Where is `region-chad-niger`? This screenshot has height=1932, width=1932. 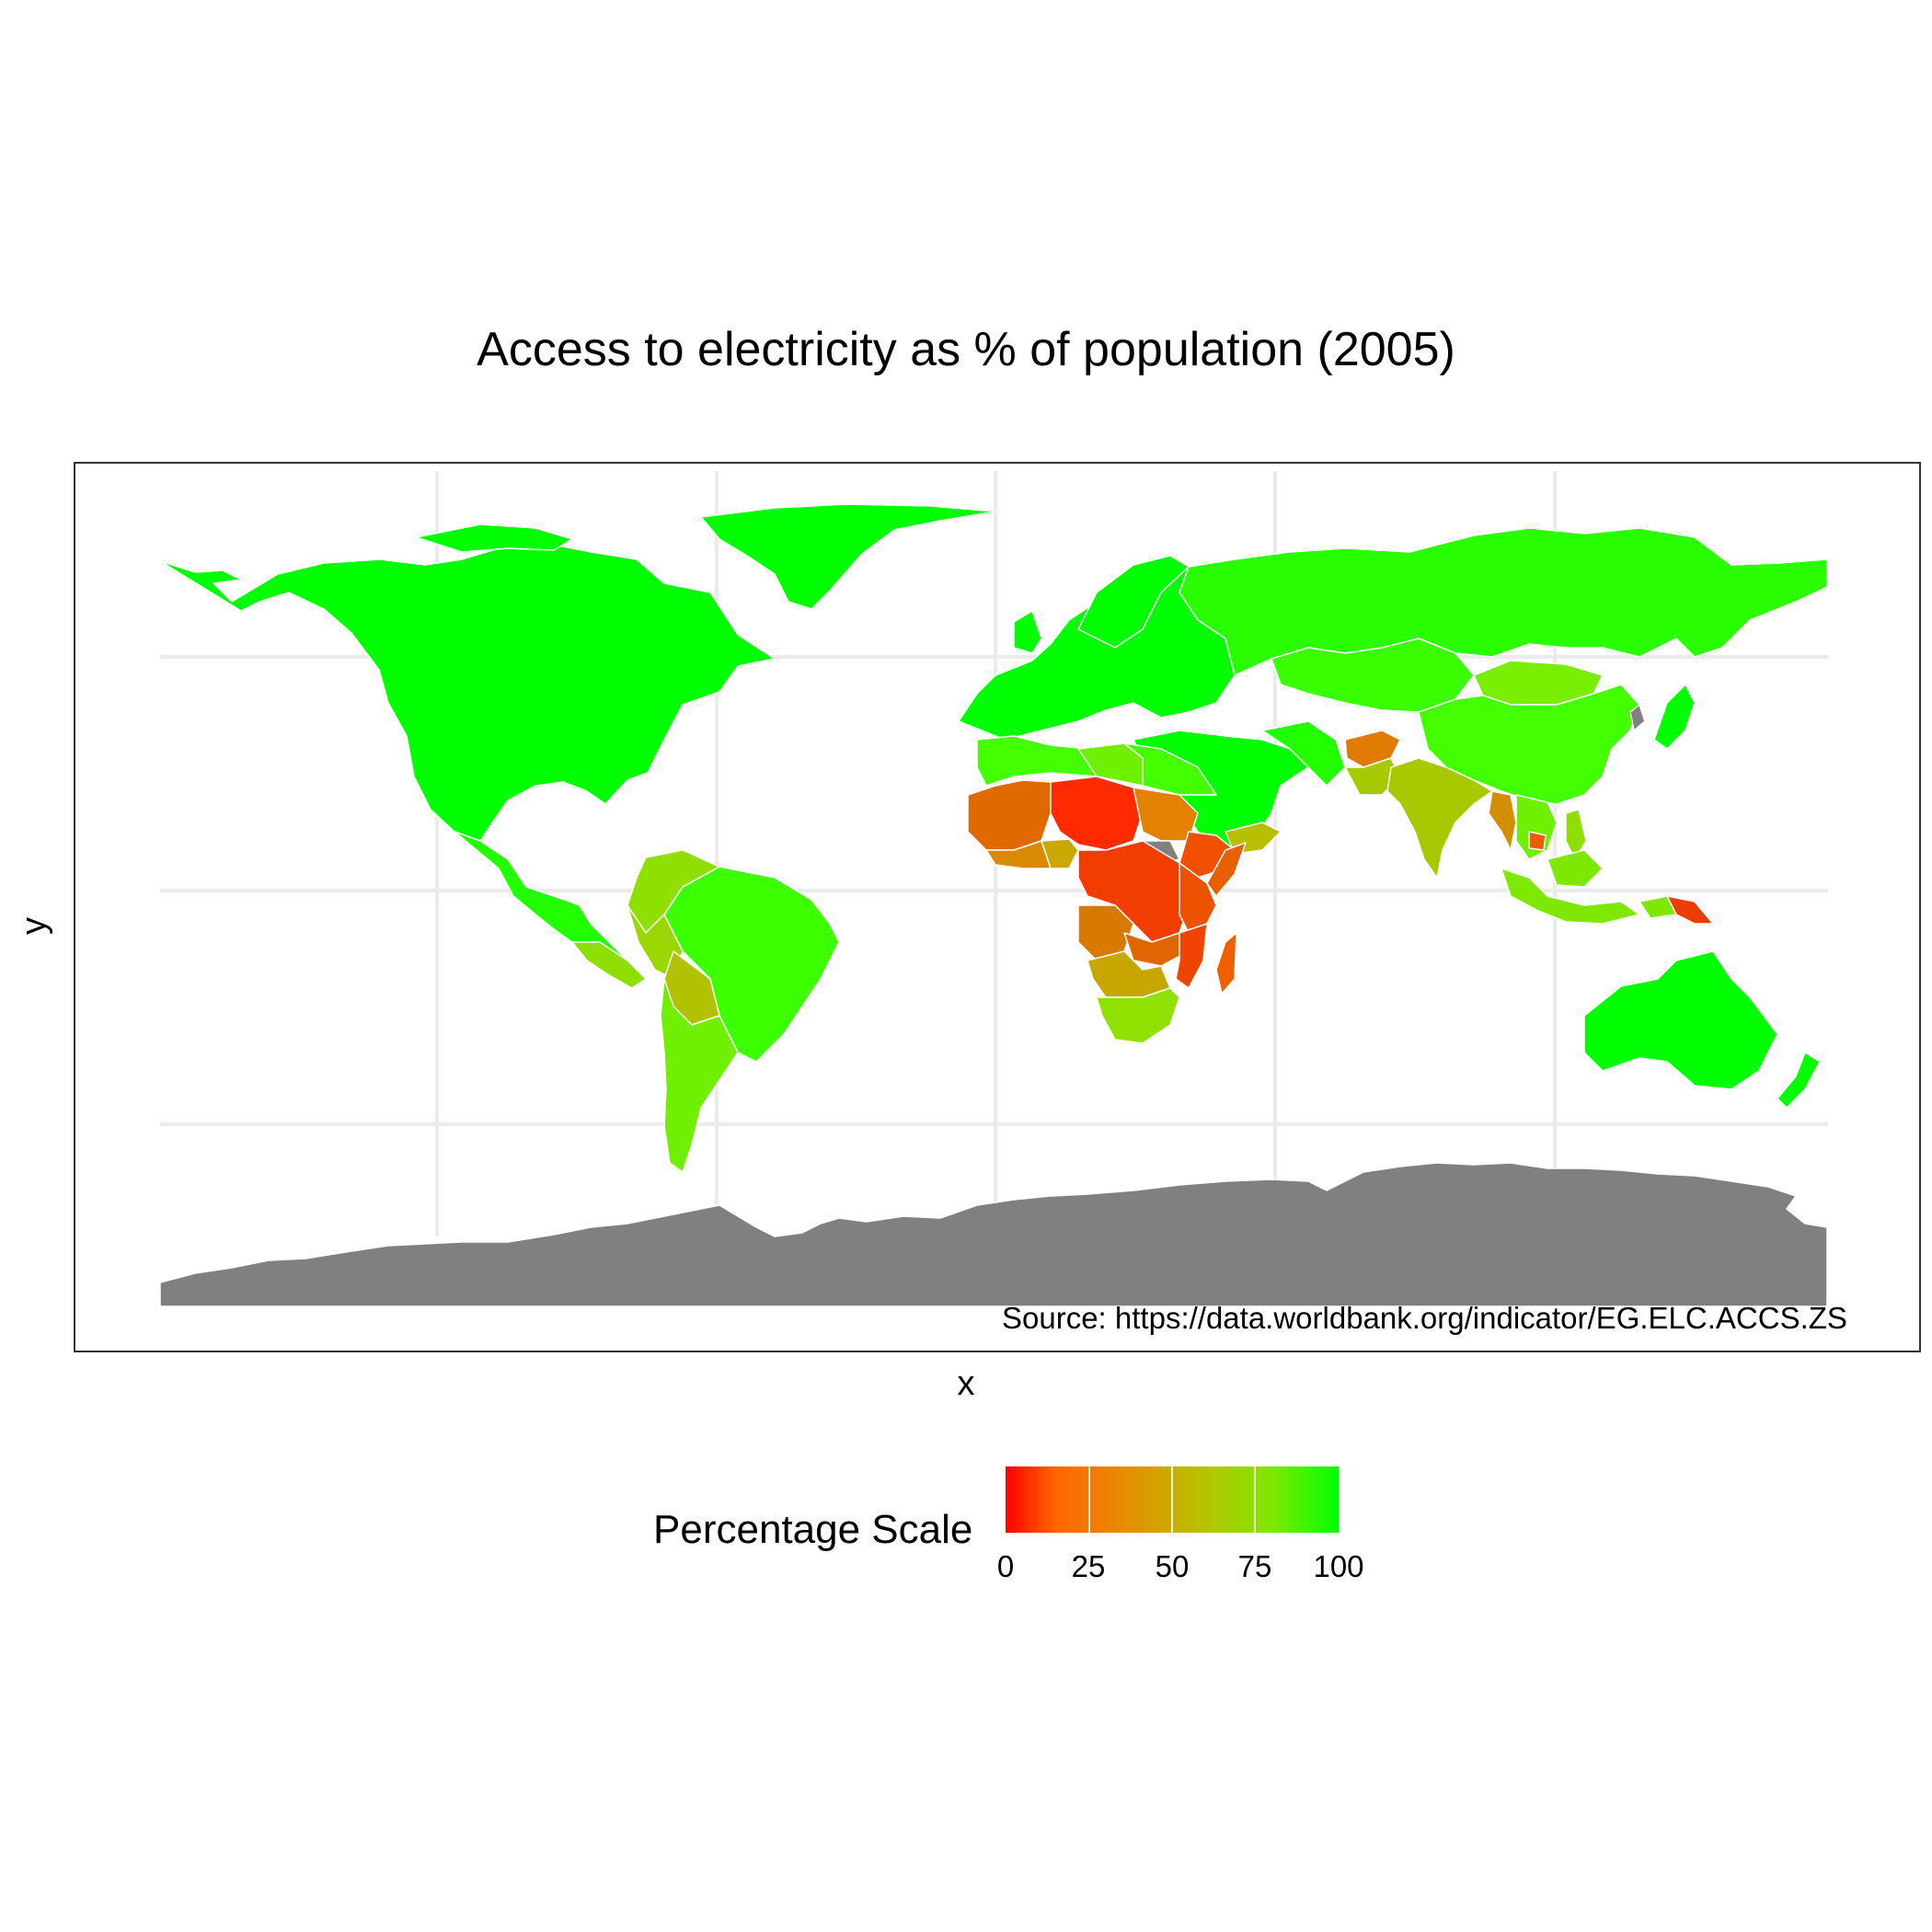
region-chad-niger is located at coordinates (1097, 813).